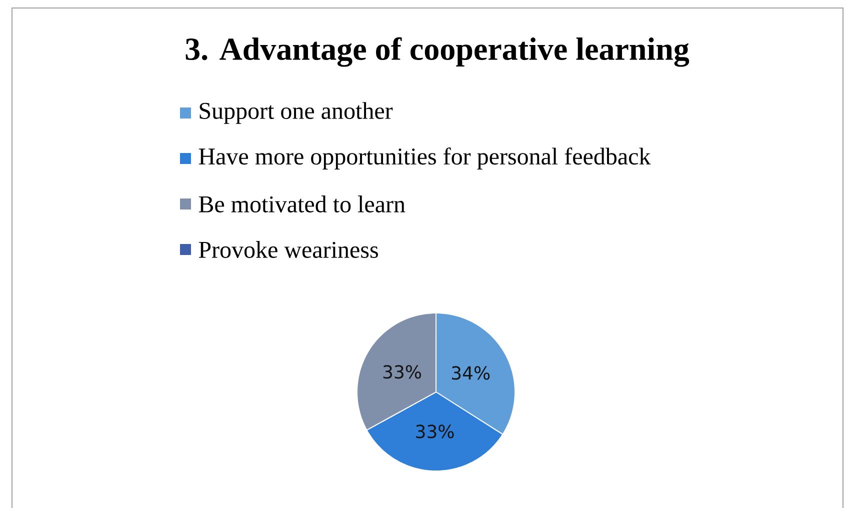 The image size is (847, 508). Describe the element at coordinates (288, 249) in the screenshot. I see `legend-label: Provoke weariness` at that location.